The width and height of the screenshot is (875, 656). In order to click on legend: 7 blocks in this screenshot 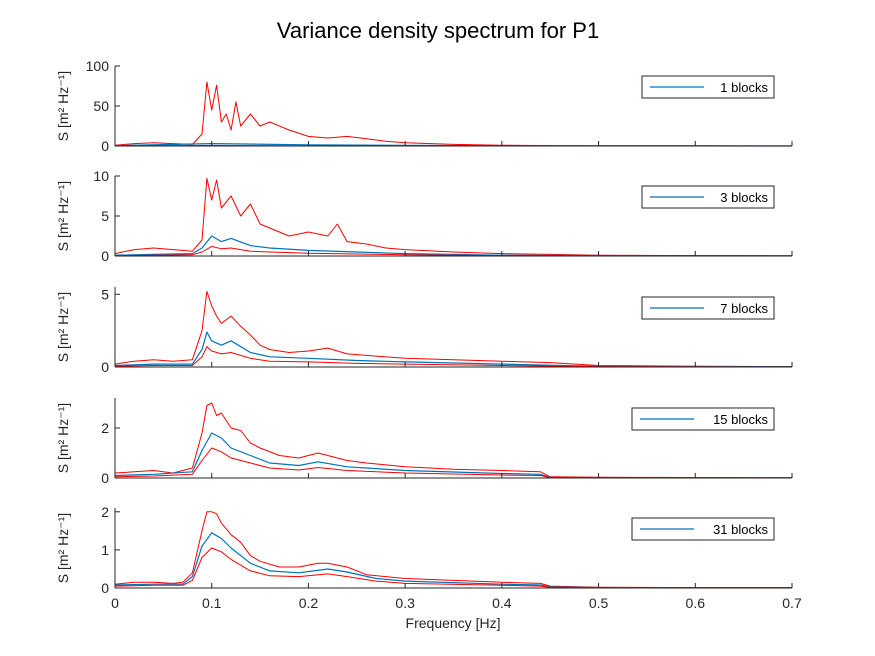, I will do `click(708, 308)`.